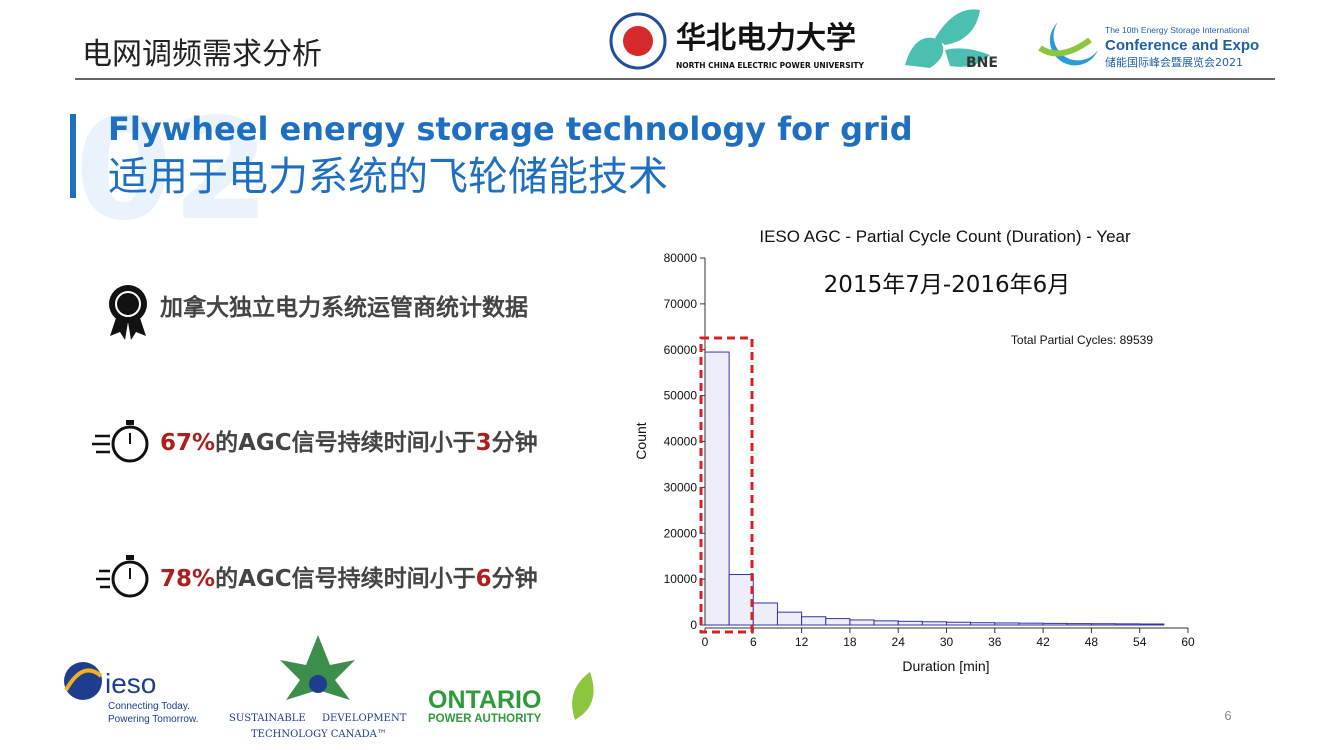 Image resolution: width=1333 pixels, height=750 pixels. What do you see at coordinates (1043, 642) in the screenshot?
I see `x-tick-label: 42` at bounding box center [1043, 642].